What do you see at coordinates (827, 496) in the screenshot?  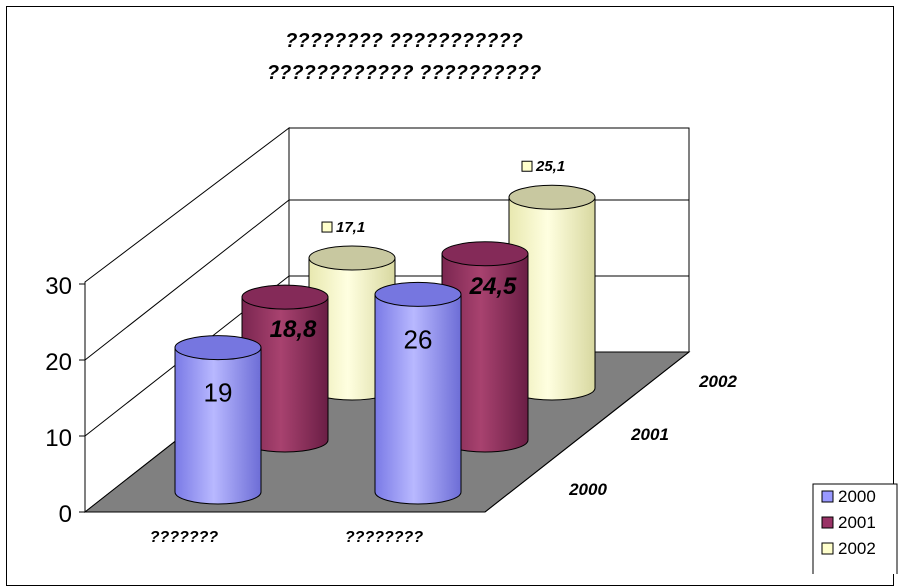 I see `legend-swatch-2000` at bounding box center [827, 496].